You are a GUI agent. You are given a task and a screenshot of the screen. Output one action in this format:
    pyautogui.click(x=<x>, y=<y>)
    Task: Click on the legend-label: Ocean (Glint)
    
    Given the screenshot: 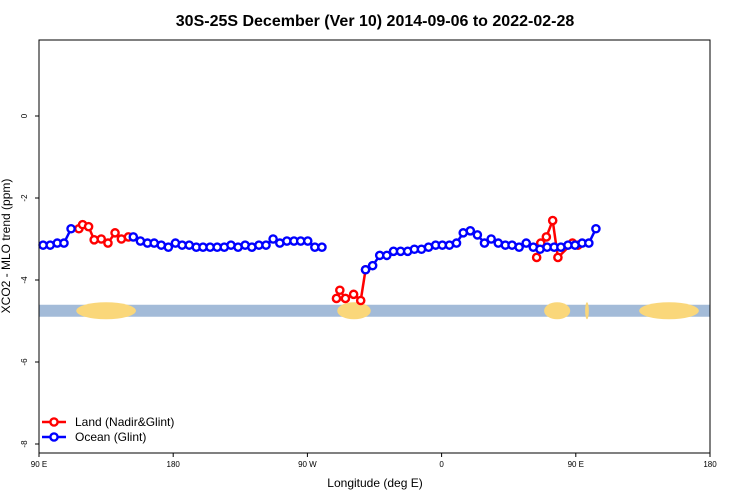 What is the action you would take?
    pyautogui.click(x=110, y=437)
    